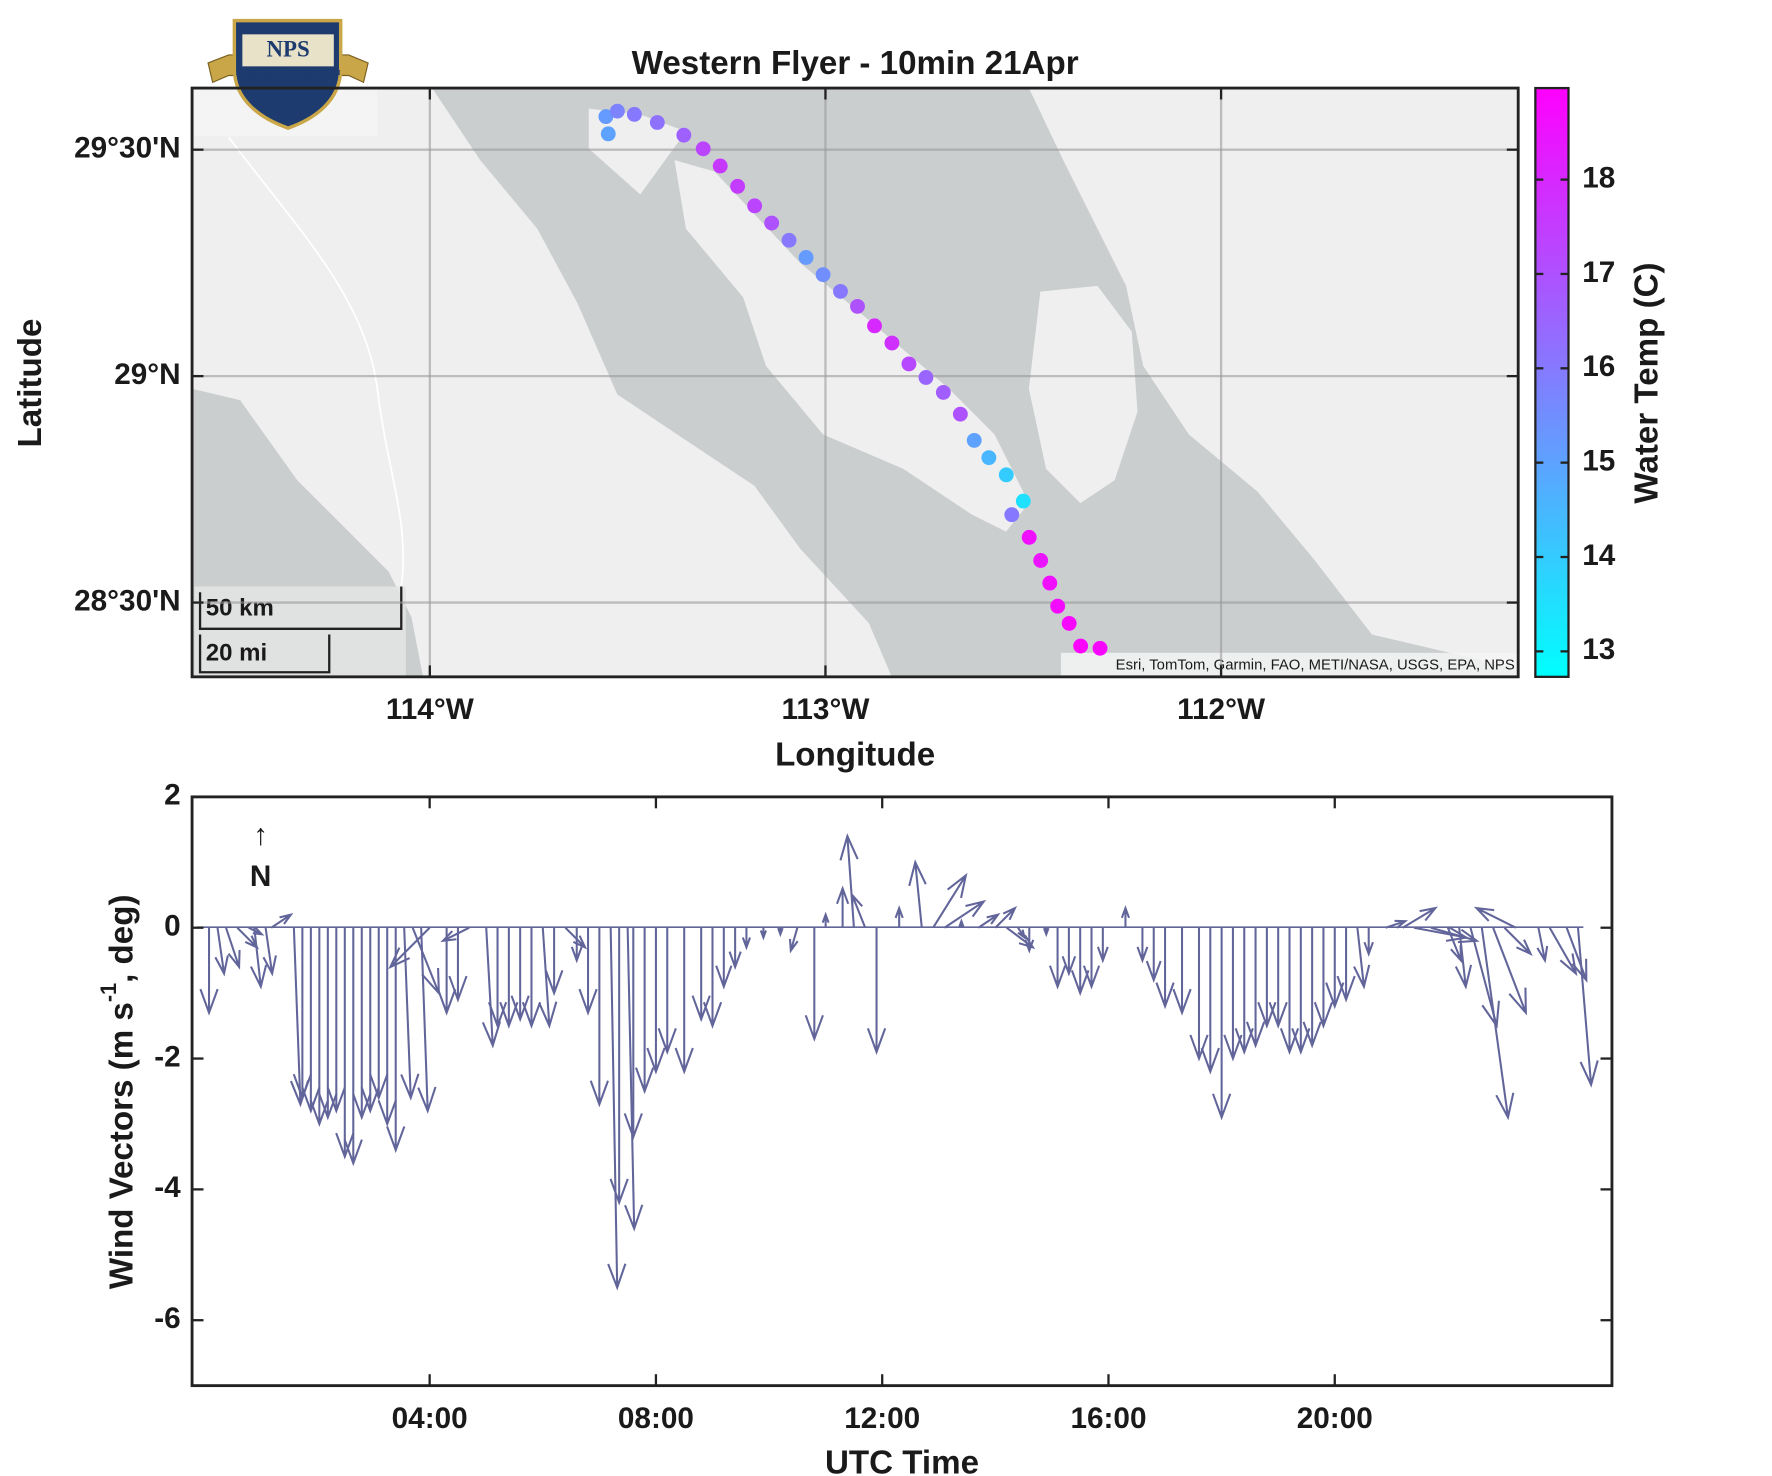 This screenshot has height=1476, width=1772. What do you see at coordinates (167, 1187) in the screenshot?
I see `y-tick-label: -4` at bounding box center [167, 1187].